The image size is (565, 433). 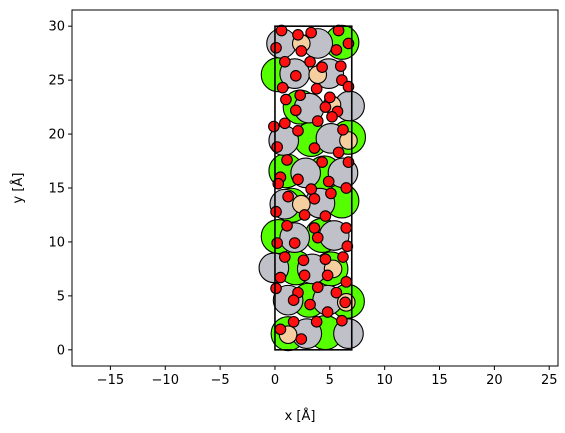 I want to click on y-tick-label-5: 25, so click(x=56, y=81).